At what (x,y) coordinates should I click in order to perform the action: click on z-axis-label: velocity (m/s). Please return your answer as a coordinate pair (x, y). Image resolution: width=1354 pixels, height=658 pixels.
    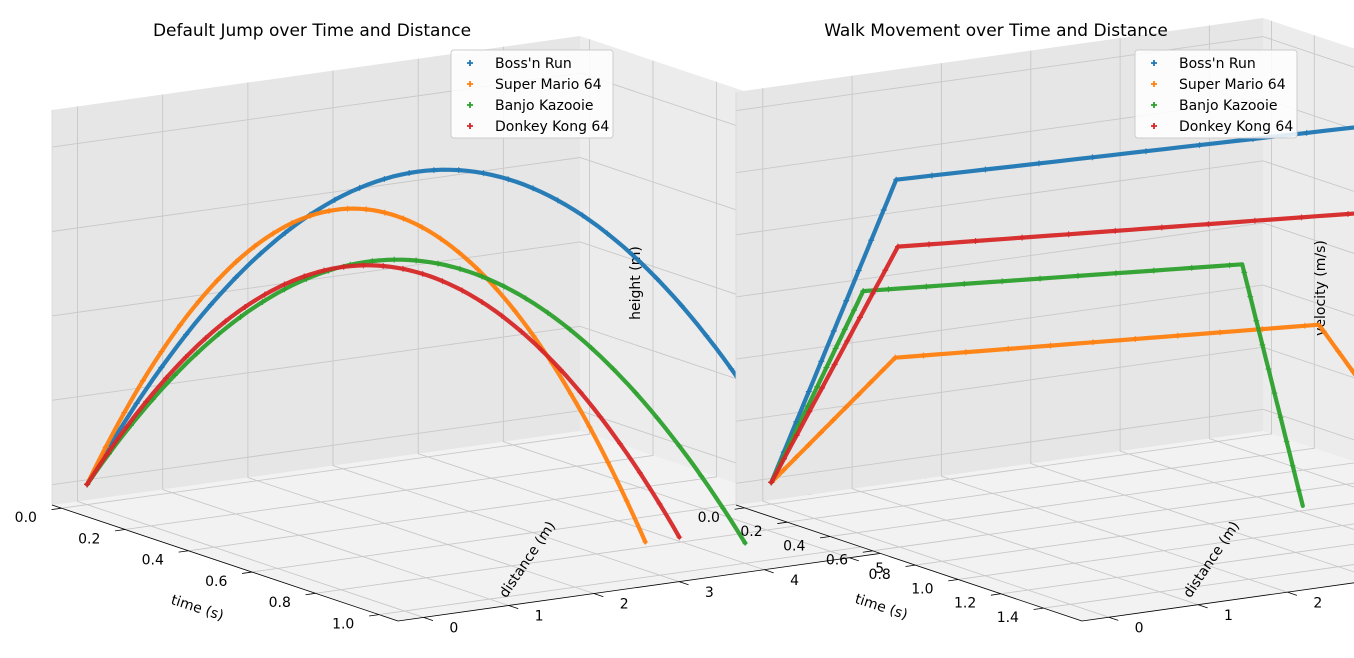
    Looking at the image, I should click on (1321, 288).